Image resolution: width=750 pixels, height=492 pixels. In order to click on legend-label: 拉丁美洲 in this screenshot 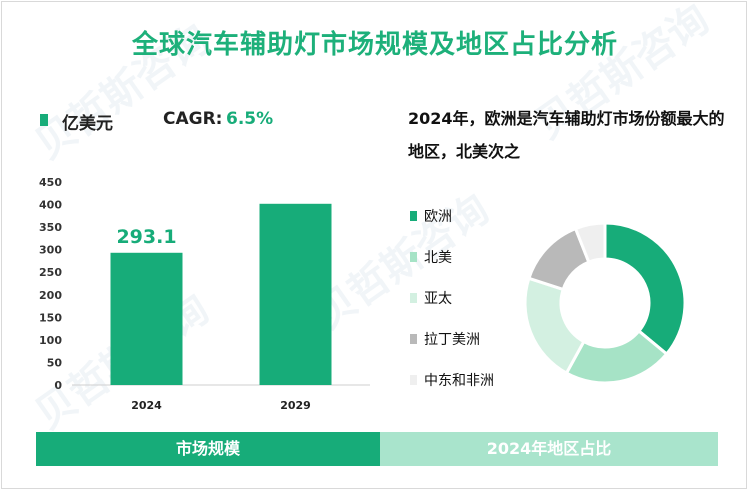, I will do `click(452, 340)`.